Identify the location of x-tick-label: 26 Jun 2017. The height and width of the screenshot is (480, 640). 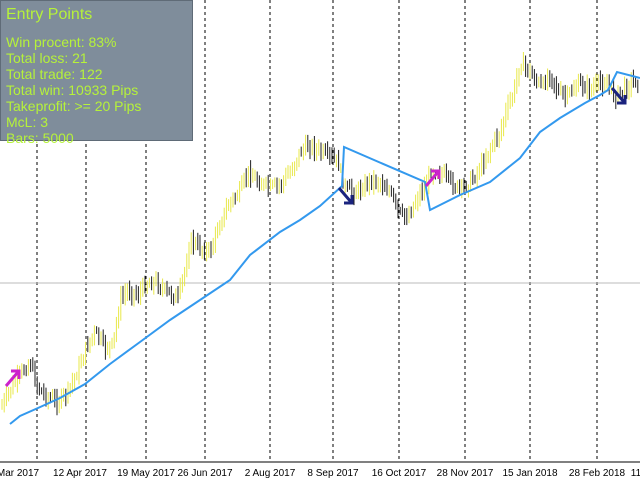
(204, 473).